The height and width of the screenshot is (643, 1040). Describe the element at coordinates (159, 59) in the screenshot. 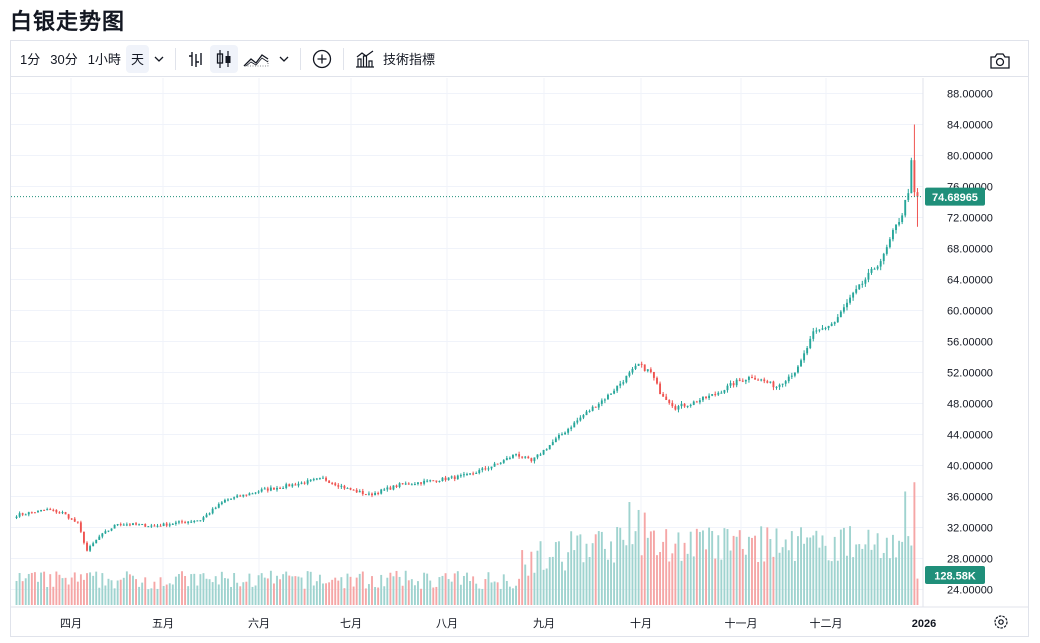

I see `interval-dropdown-button` at that location.